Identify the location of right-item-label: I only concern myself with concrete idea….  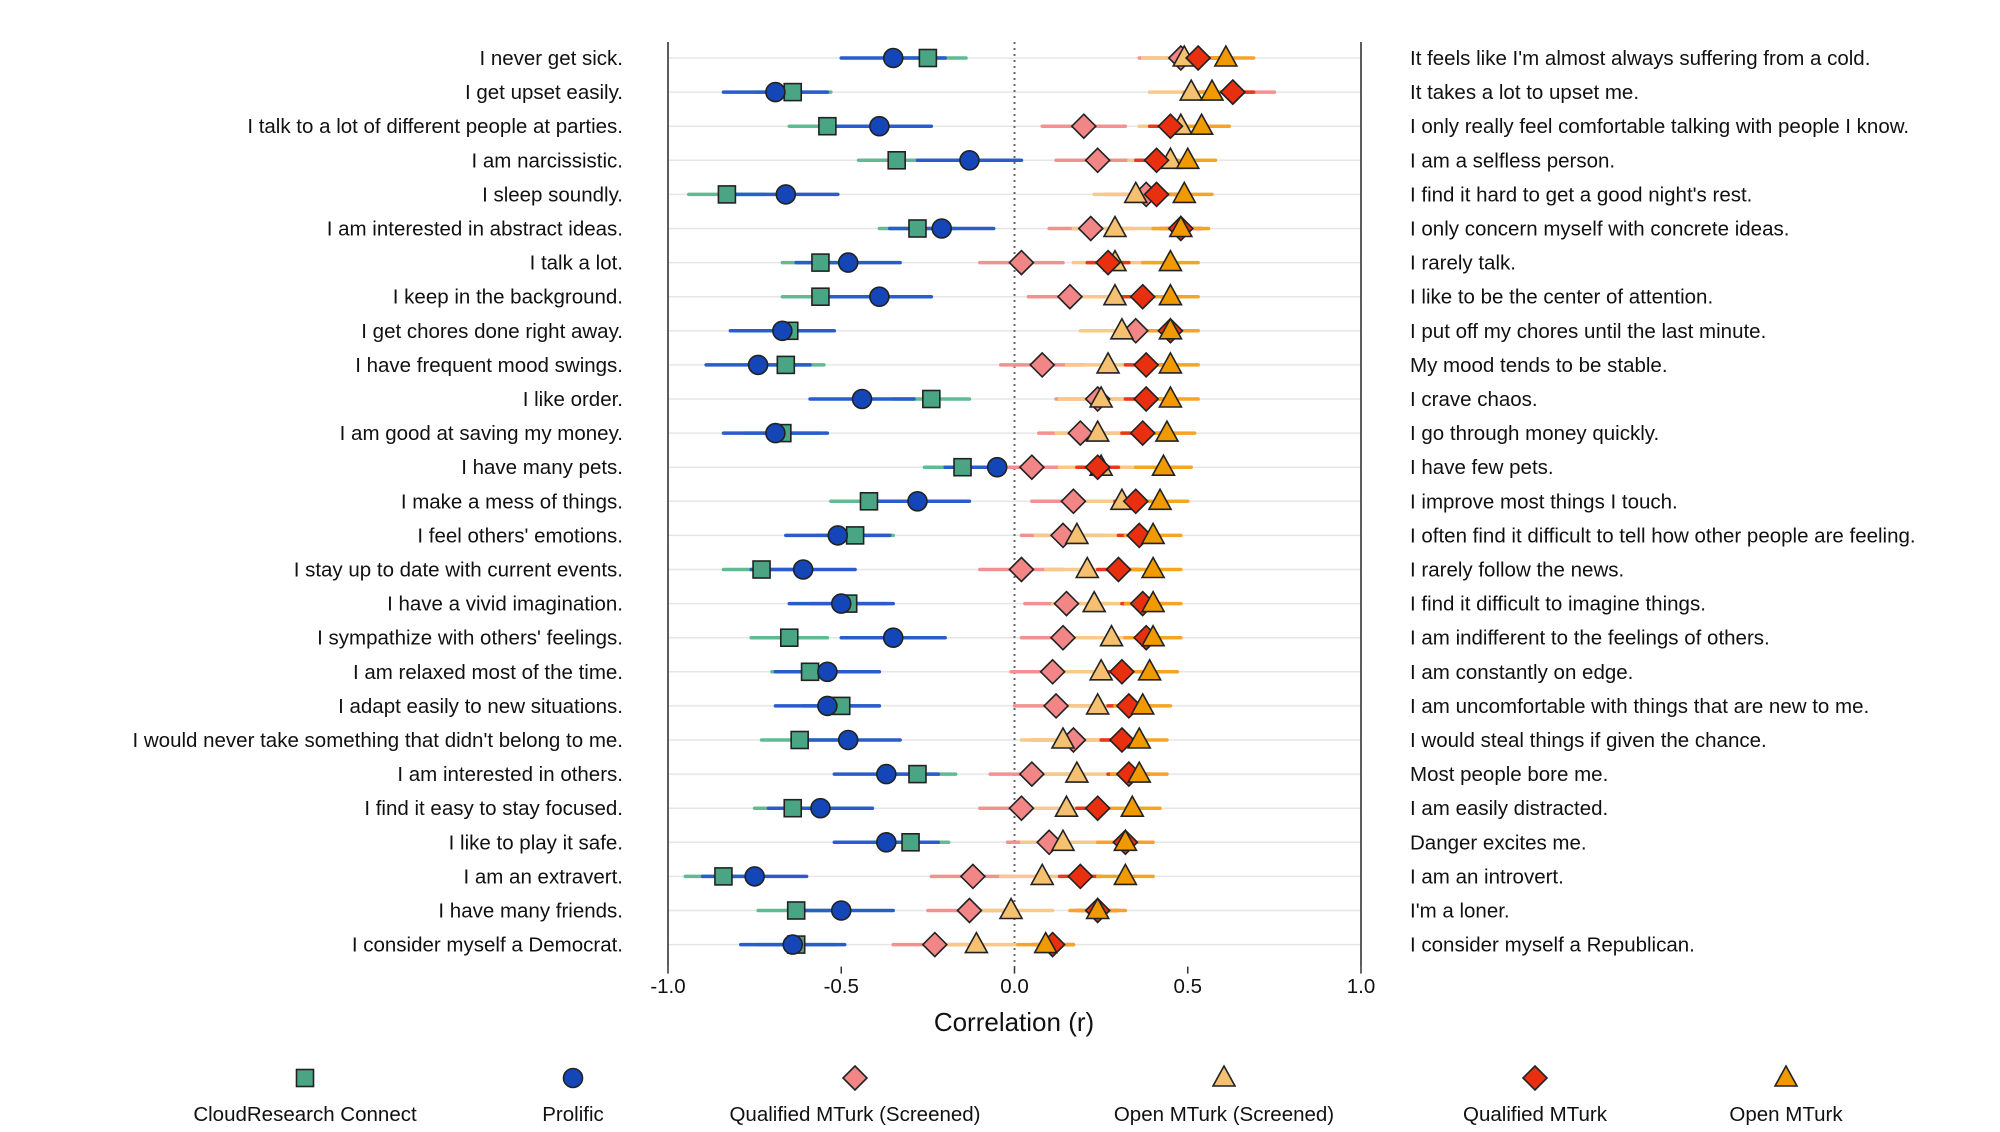
(1599, 229).